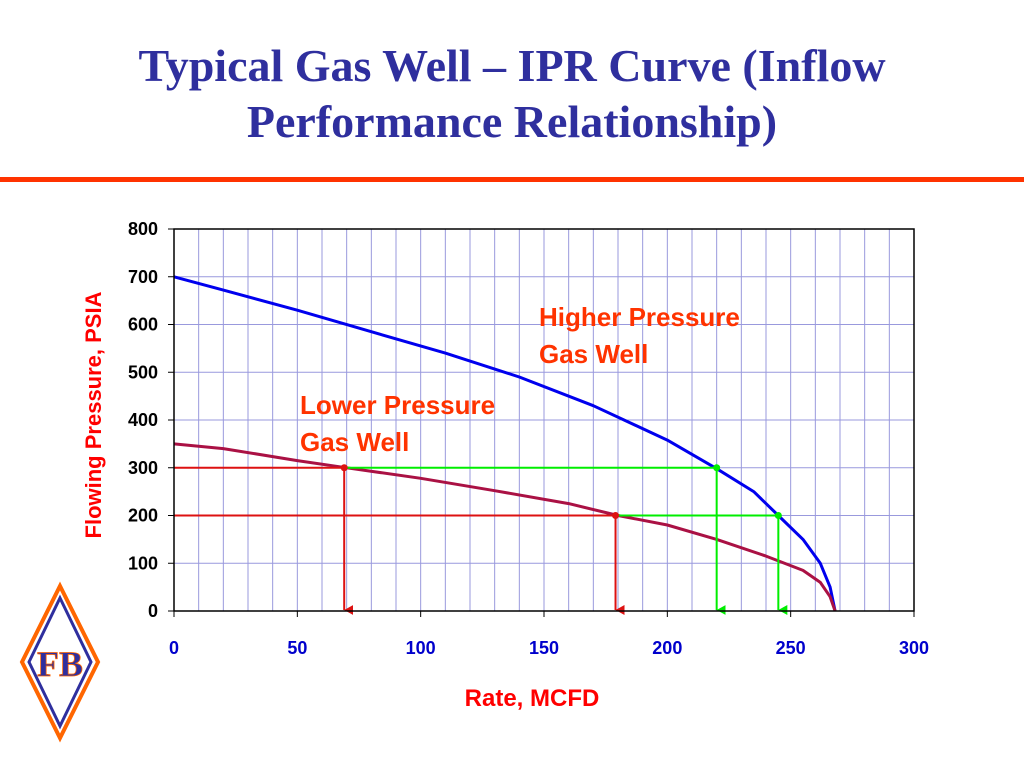 This screenshot has height=768, width=1024. Describe the element at coordinates (593, 354) in the screenshot. I see `annotation-higher-line-2: Gas Well` at that location.